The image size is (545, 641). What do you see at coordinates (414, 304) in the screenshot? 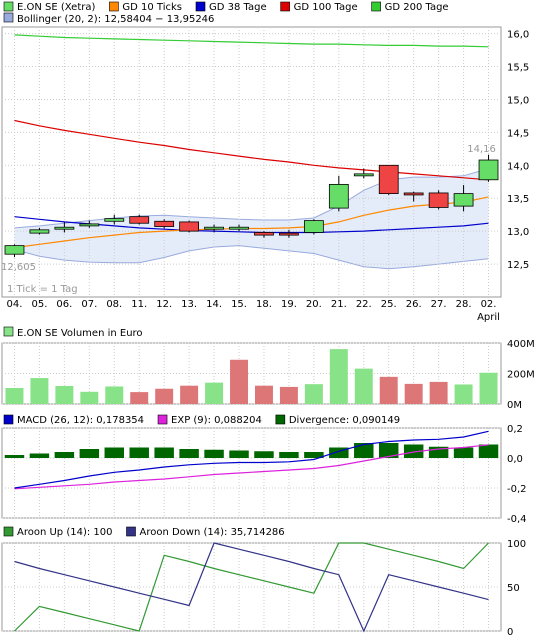
I see `x-tick-label: 26.` at bounding box center [414, 304].